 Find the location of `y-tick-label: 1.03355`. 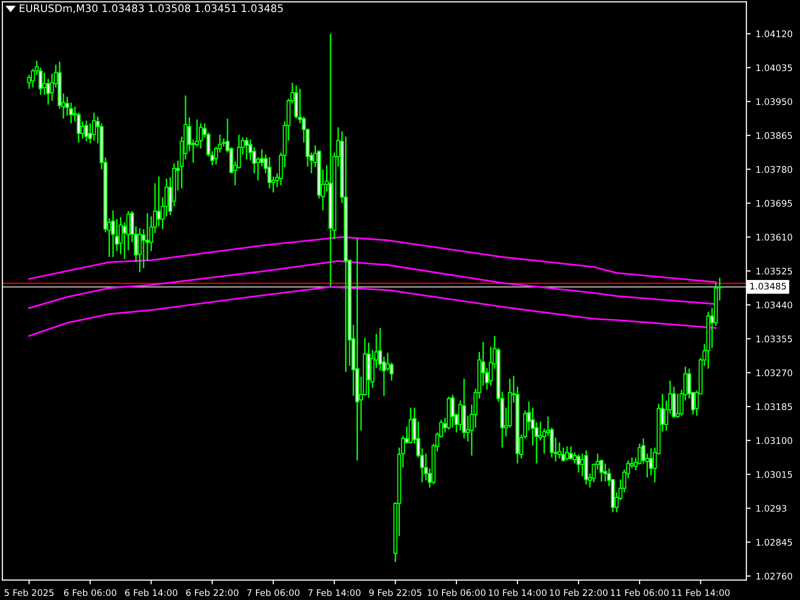

y-tick-label: 1.03355 is located at coordinates (774, 338).